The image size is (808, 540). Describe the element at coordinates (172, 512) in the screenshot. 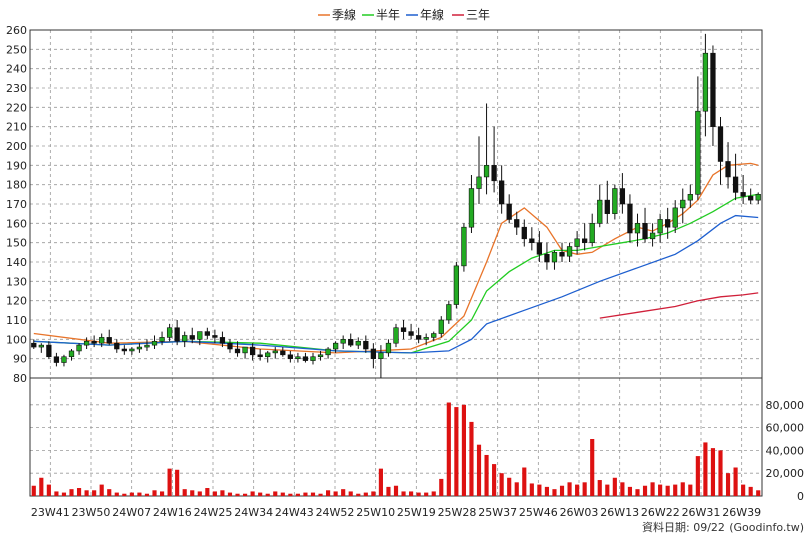

I see `date-tick-label: 24W16` at that location.